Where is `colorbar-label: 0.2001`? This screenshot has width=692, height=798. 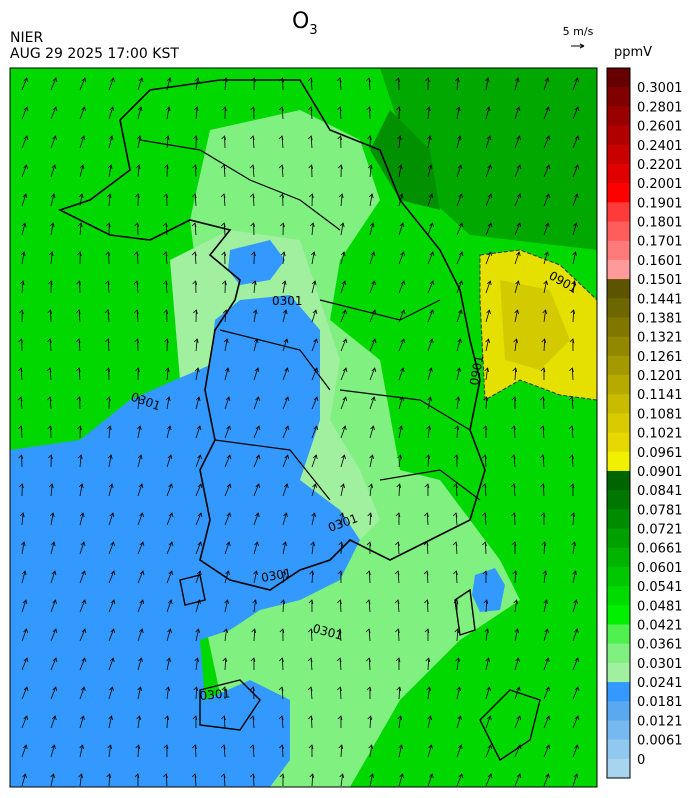 colorbar-label: 0.2001 is located at coordinates (660, 184).